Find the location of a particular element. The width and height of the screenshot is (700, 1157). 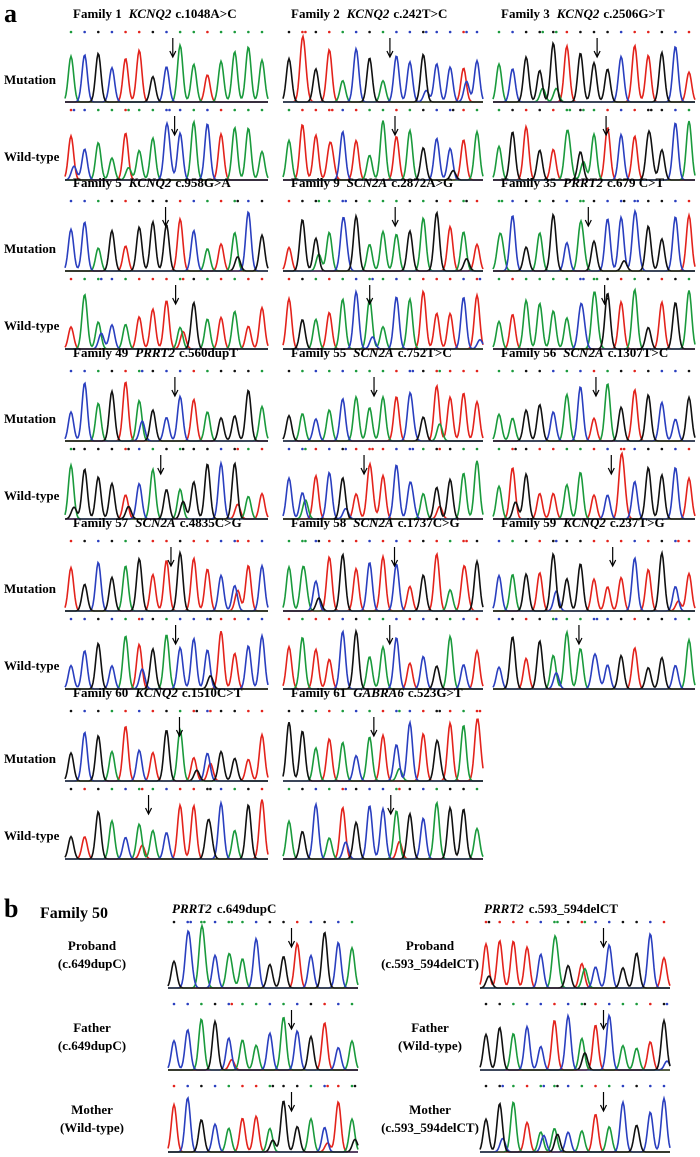

family-title: Family 9 SCN2A c.2872A>G is located at coordinates (372, 182).